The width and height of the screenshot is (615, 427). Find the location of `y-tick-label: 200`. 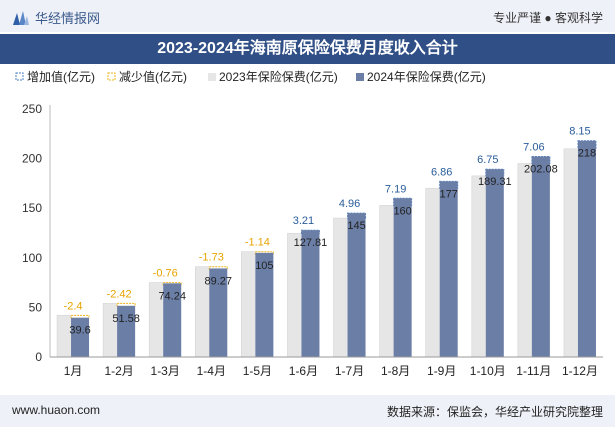

y-tick-label: 200 is located at coordinates (32, 159).